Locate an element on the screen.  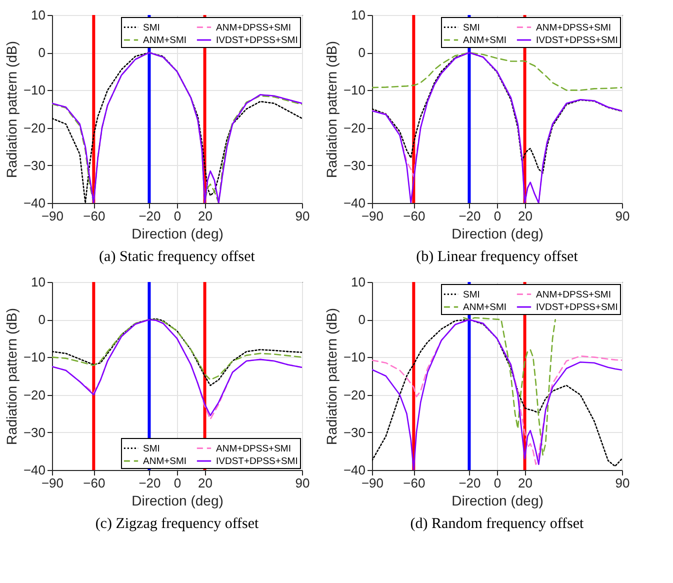
text: (a) Static frequency offset is located at coordinates (177, 257).